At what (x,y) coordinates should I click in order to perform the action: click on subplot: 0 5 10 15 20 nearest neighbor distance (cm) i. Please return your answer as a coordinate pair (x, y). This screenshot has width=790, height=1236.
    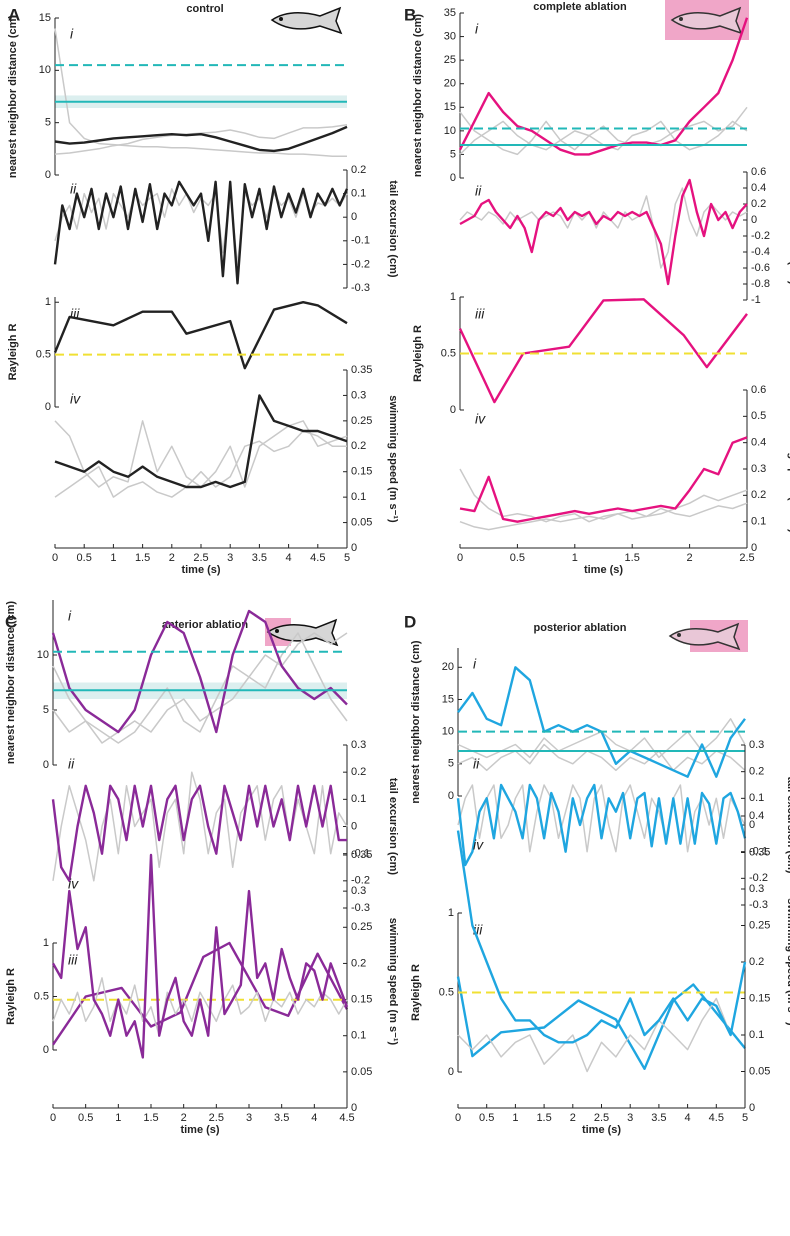
    Looking at the image, I should click on (578, 722).